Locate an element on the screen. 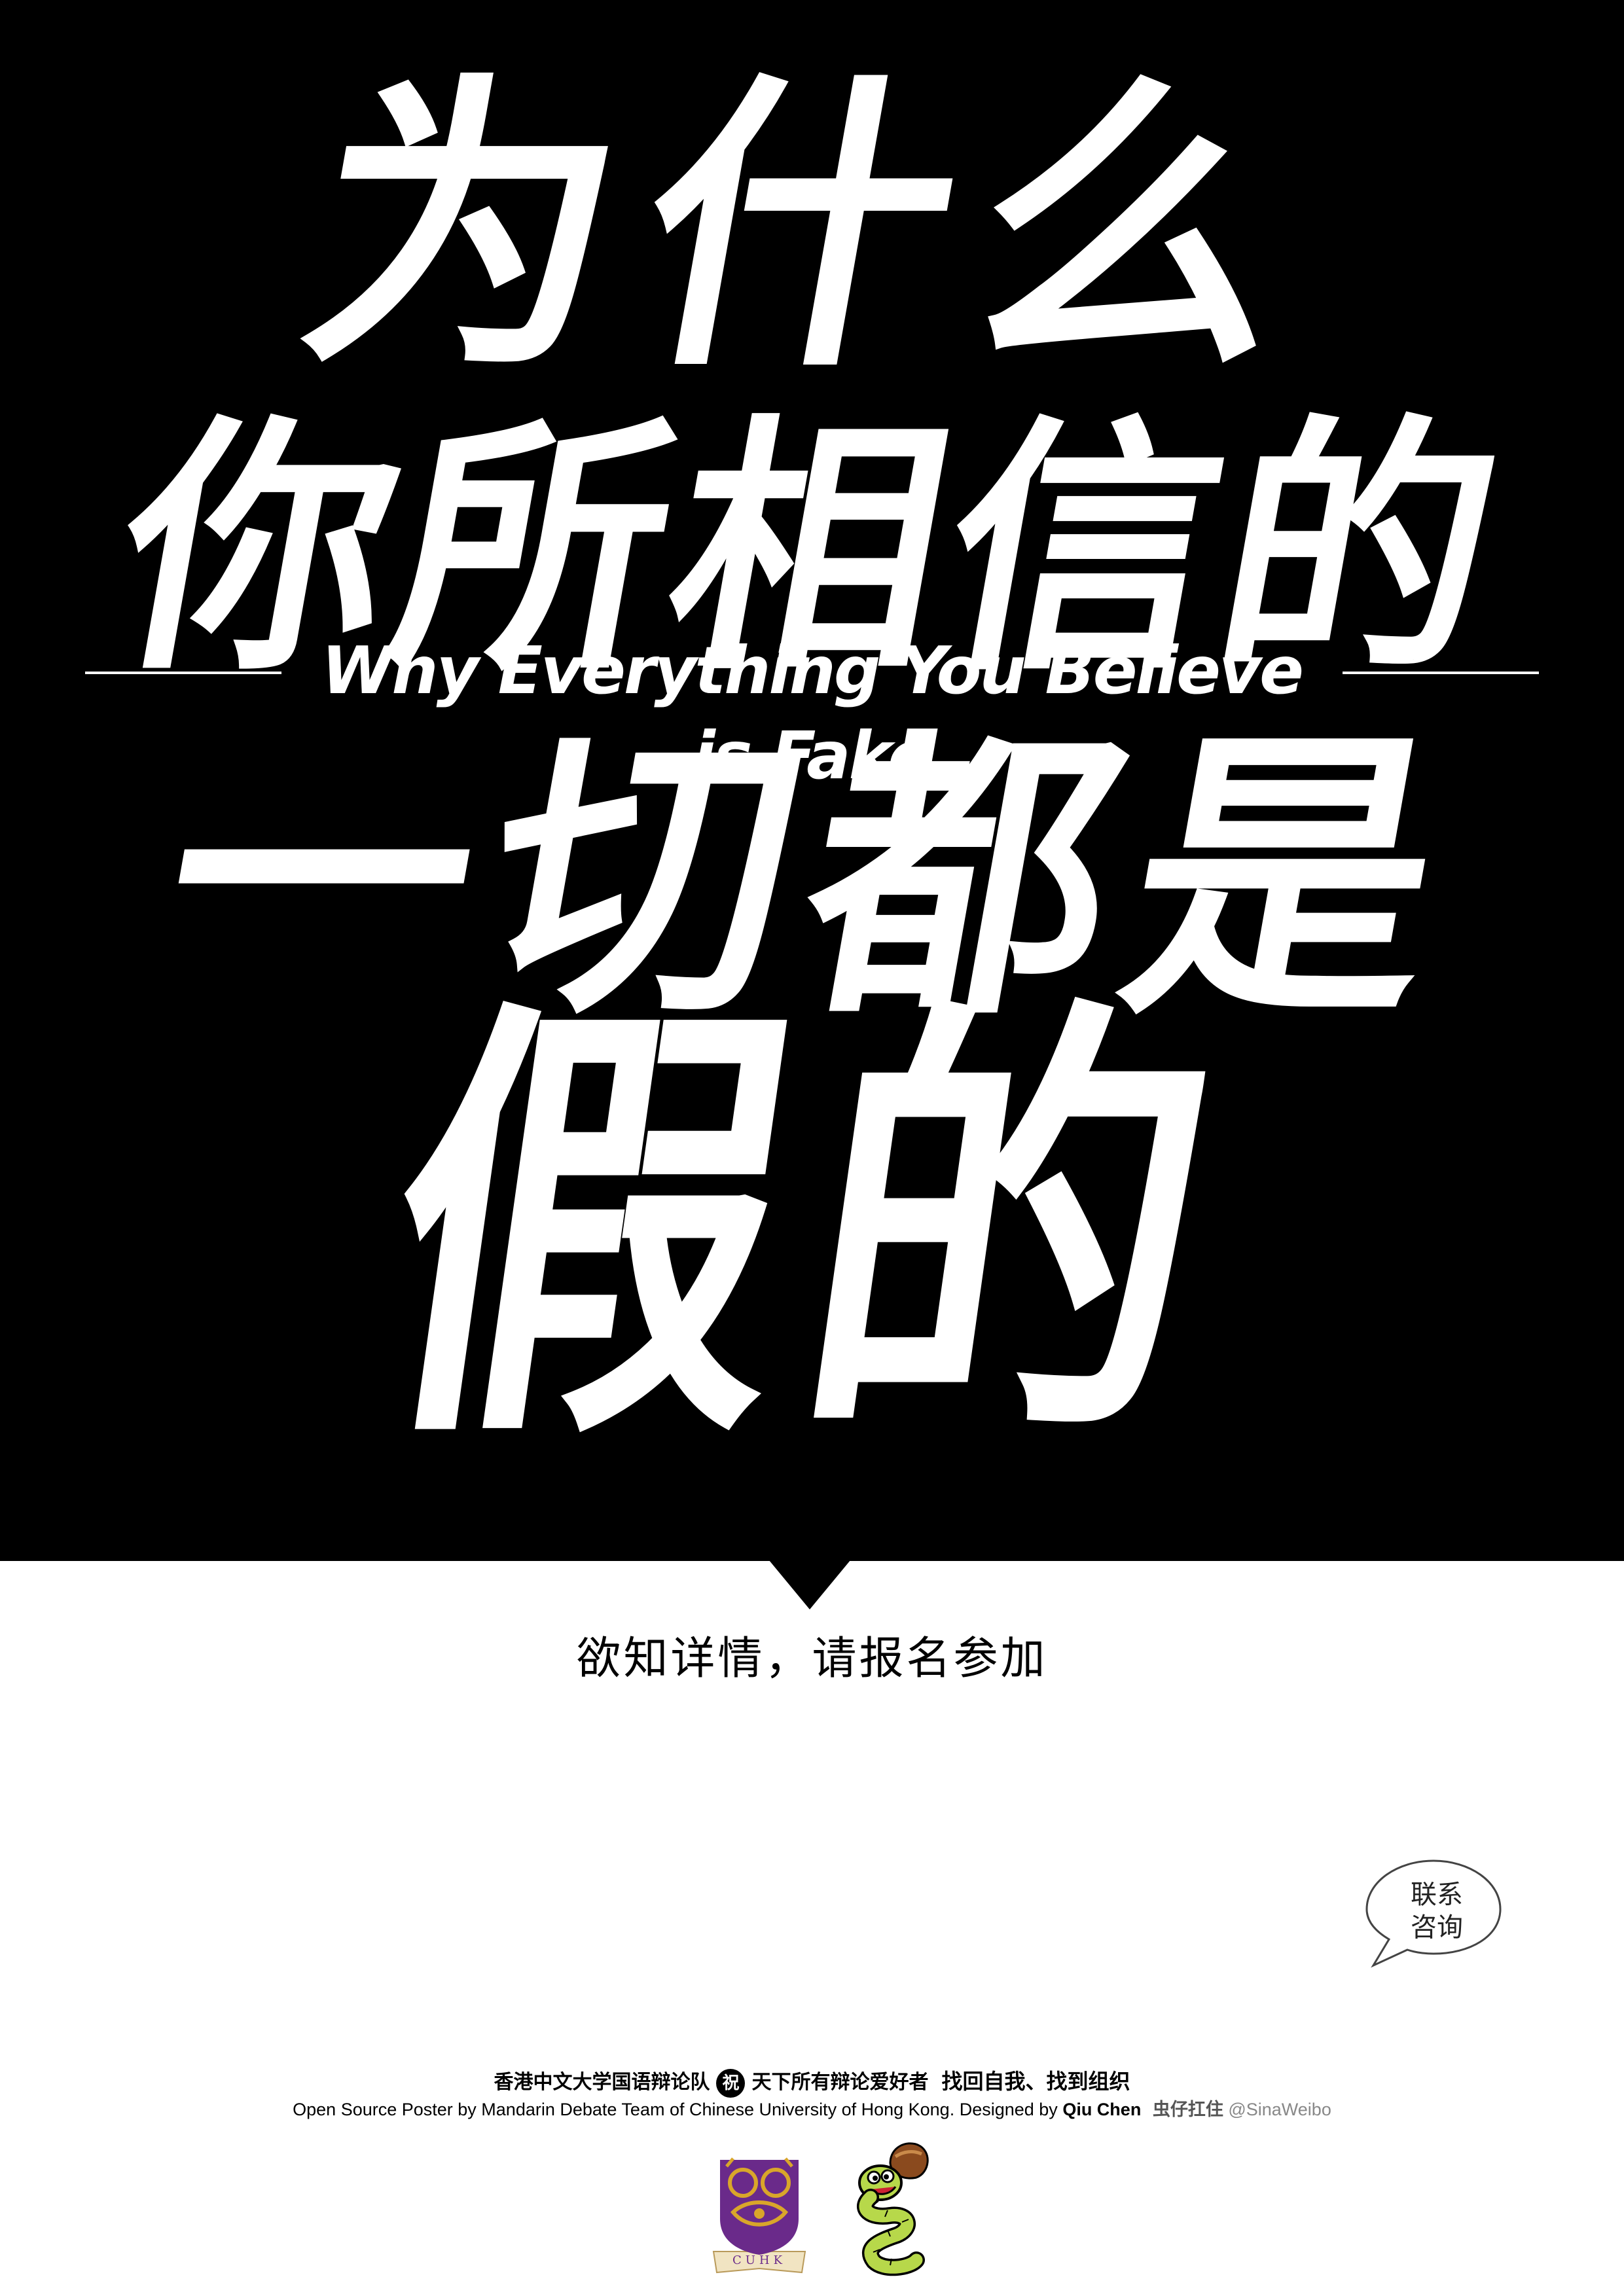 This screenshot has height=2296, width=1624. blessing-badge: 祝 is located at coordinates (731, 2083).